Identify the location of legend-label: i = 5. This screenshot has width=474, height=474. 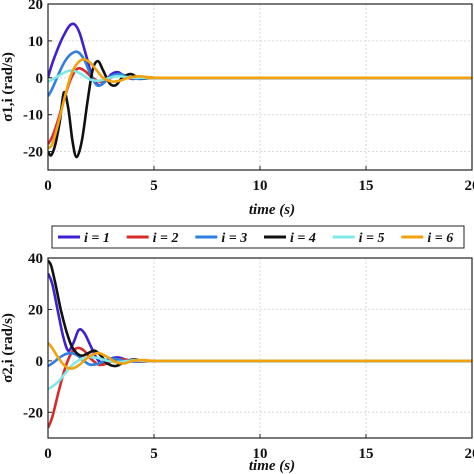
(372, 238).